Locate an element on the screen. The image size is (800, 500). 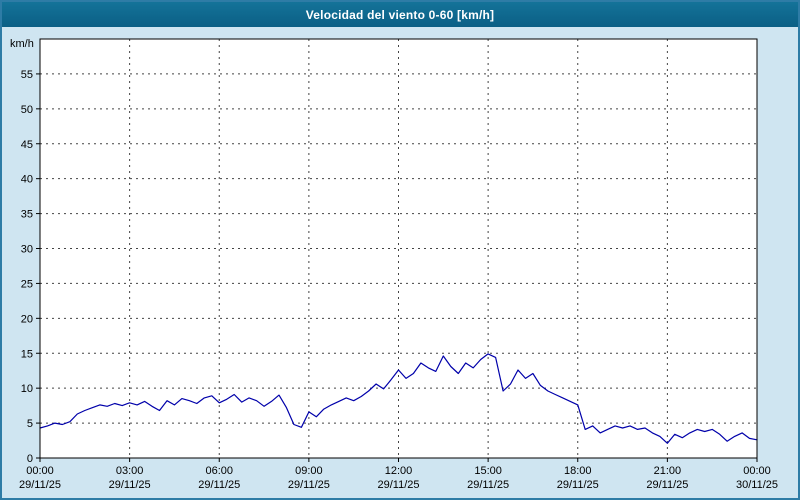
y-tick-label: 45 is located at coordinates (27, 145).